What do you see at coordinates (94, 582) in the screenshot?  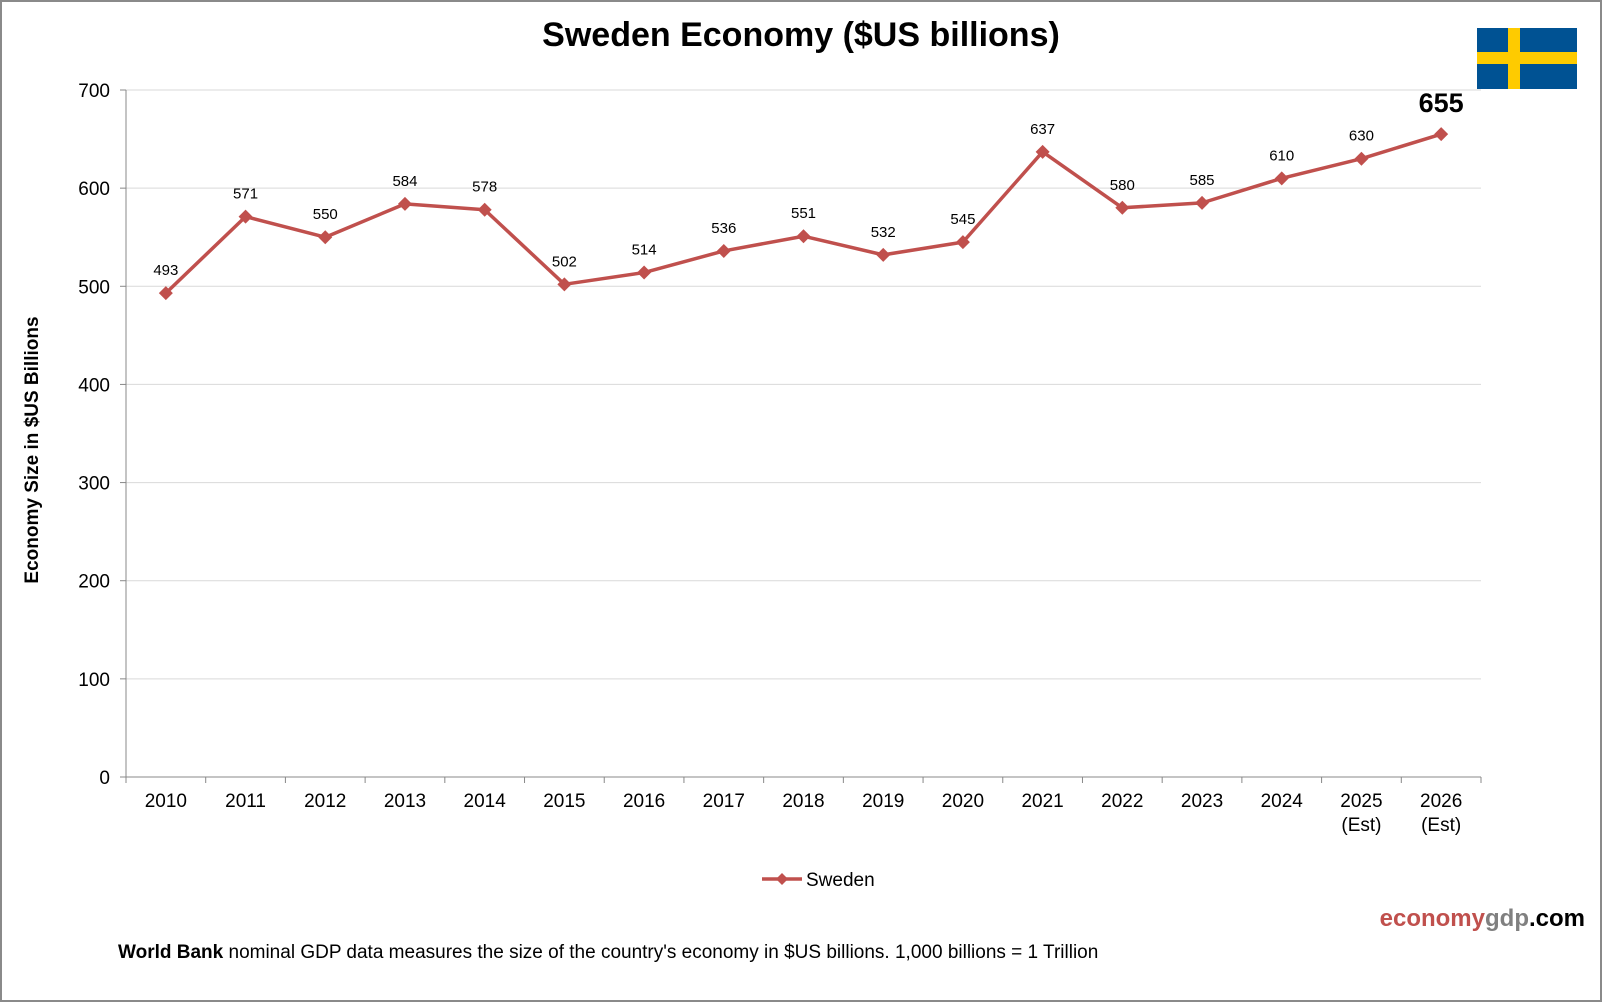 I see `y-tick-label: 200` at bounding box center [94, 582].